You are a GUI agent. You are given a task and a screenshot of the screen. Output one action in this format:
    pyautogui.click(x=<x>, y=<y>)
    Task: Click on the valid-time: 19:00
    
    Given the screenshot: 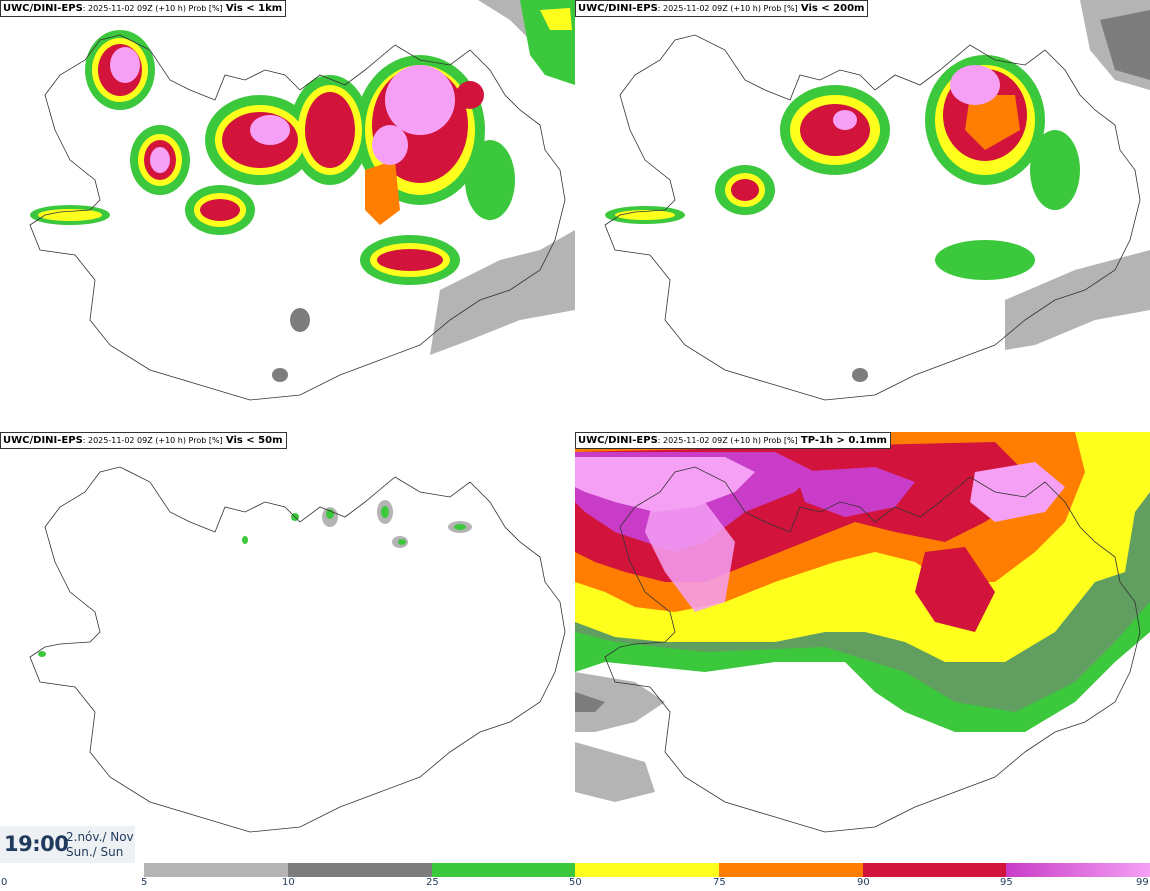 What is the action you would take?
    pyautogui.click(x=36, y=844)
    